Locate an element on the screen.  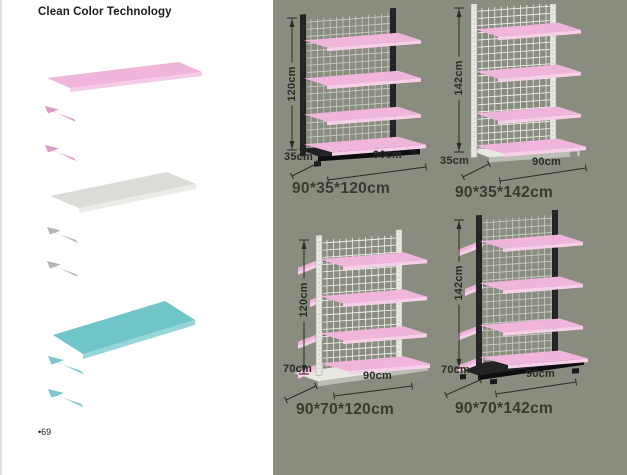
product-size-label: 90*70*120cm is located at coordinates (345, 409).